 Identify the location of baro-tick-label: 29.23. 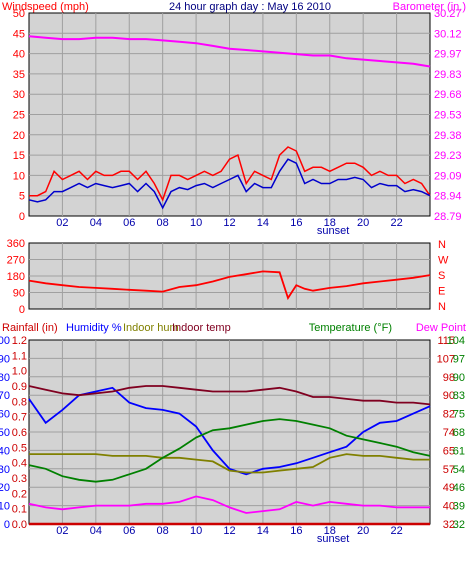
(448, 156).